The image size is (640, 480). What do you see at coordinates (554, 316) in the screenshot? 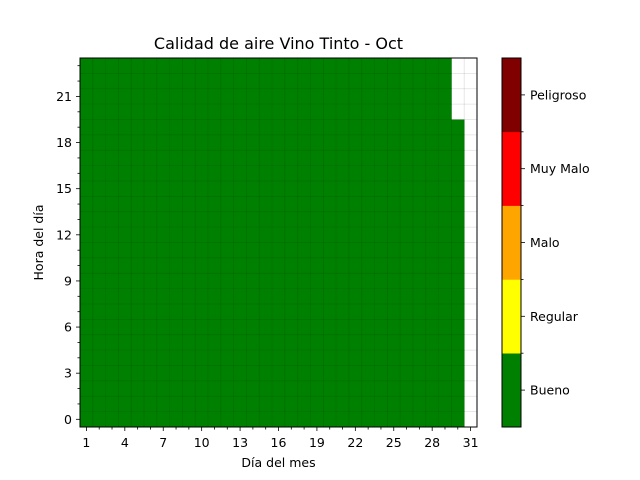
I see `colorbar-label: Regular` at bounding box center [554, 316].